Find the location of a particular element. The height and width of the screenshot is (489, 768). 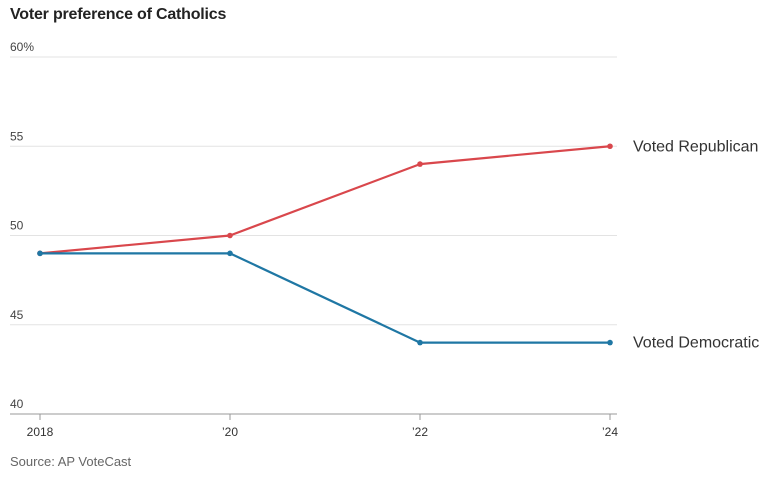

series-labels: Voted Republican Voted Democratic is located at coordinates (696, 244).